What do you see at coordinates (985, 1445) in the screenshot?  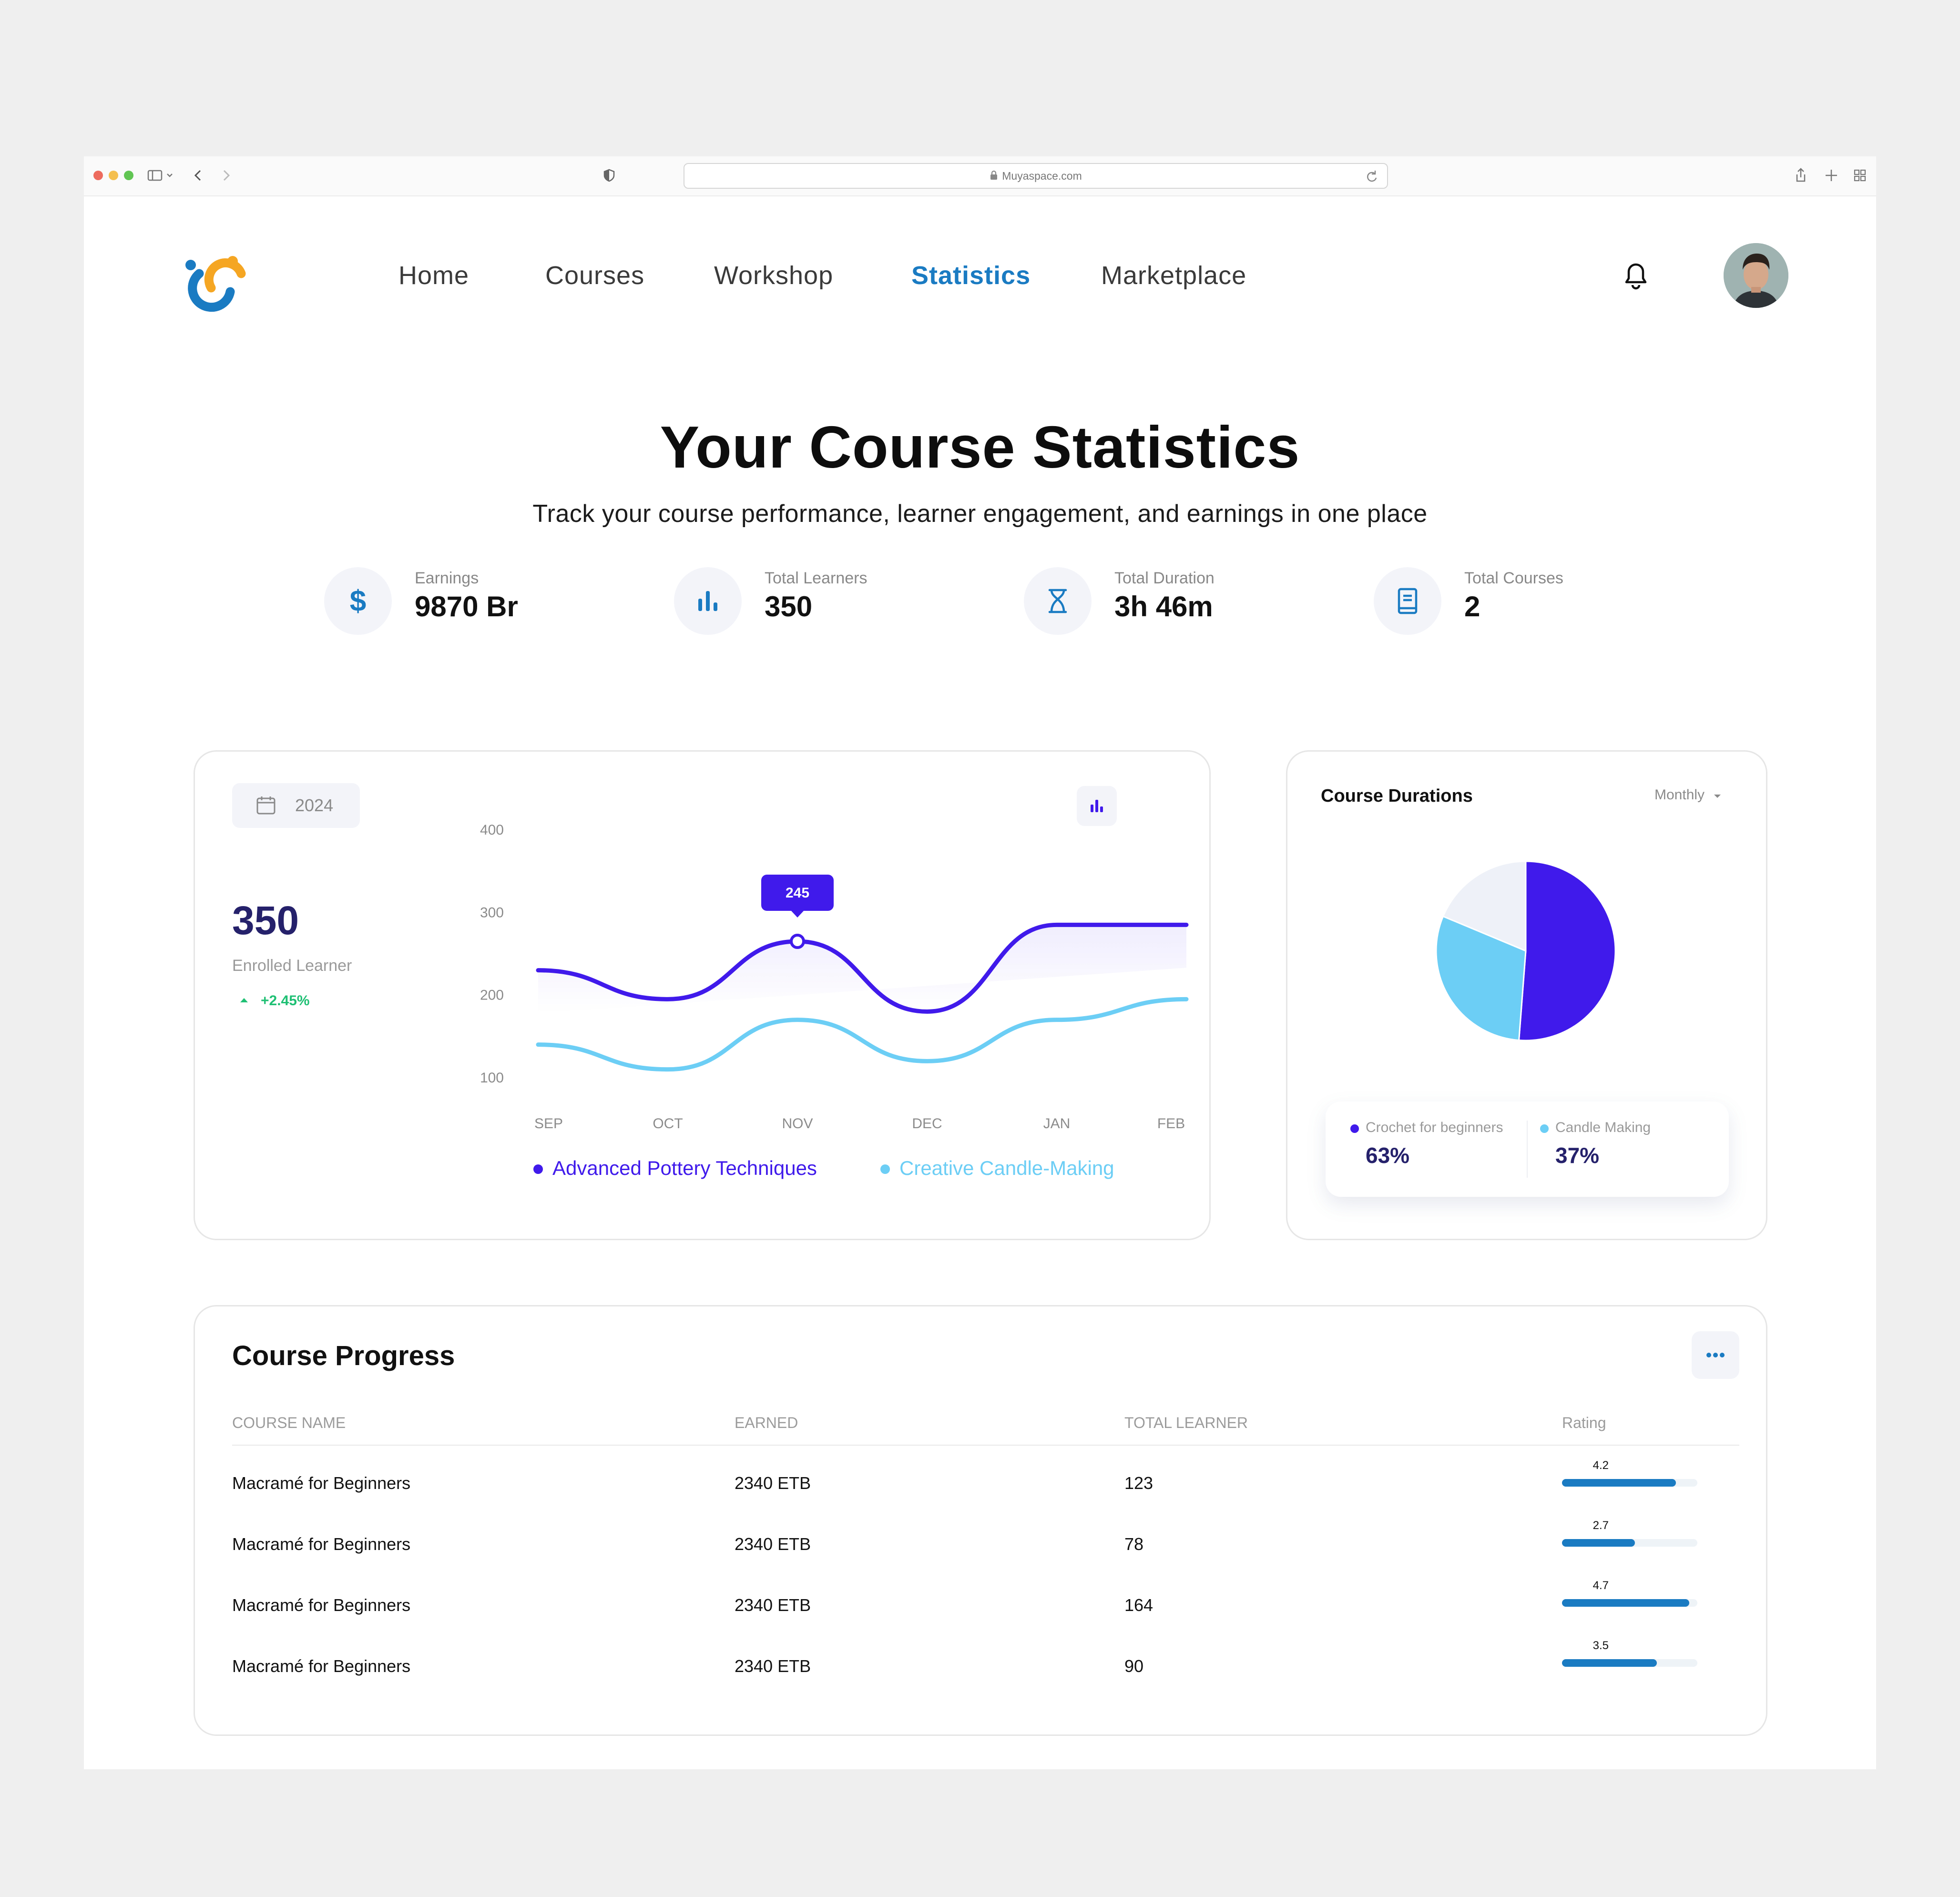 I see `table-header-divider` at bounding box center [985, 1445].